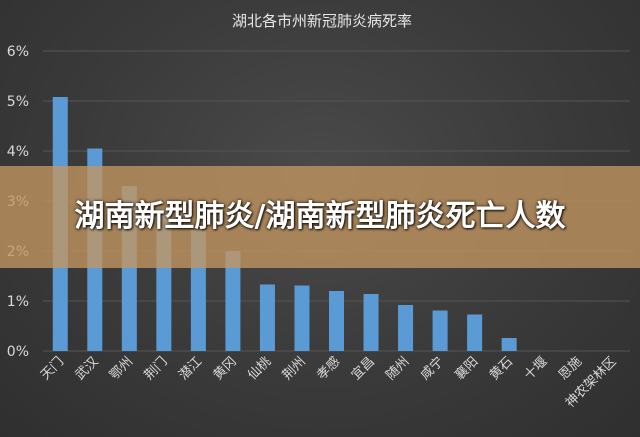  I want to click on y-tick-label: 5%, so click(18, 102).